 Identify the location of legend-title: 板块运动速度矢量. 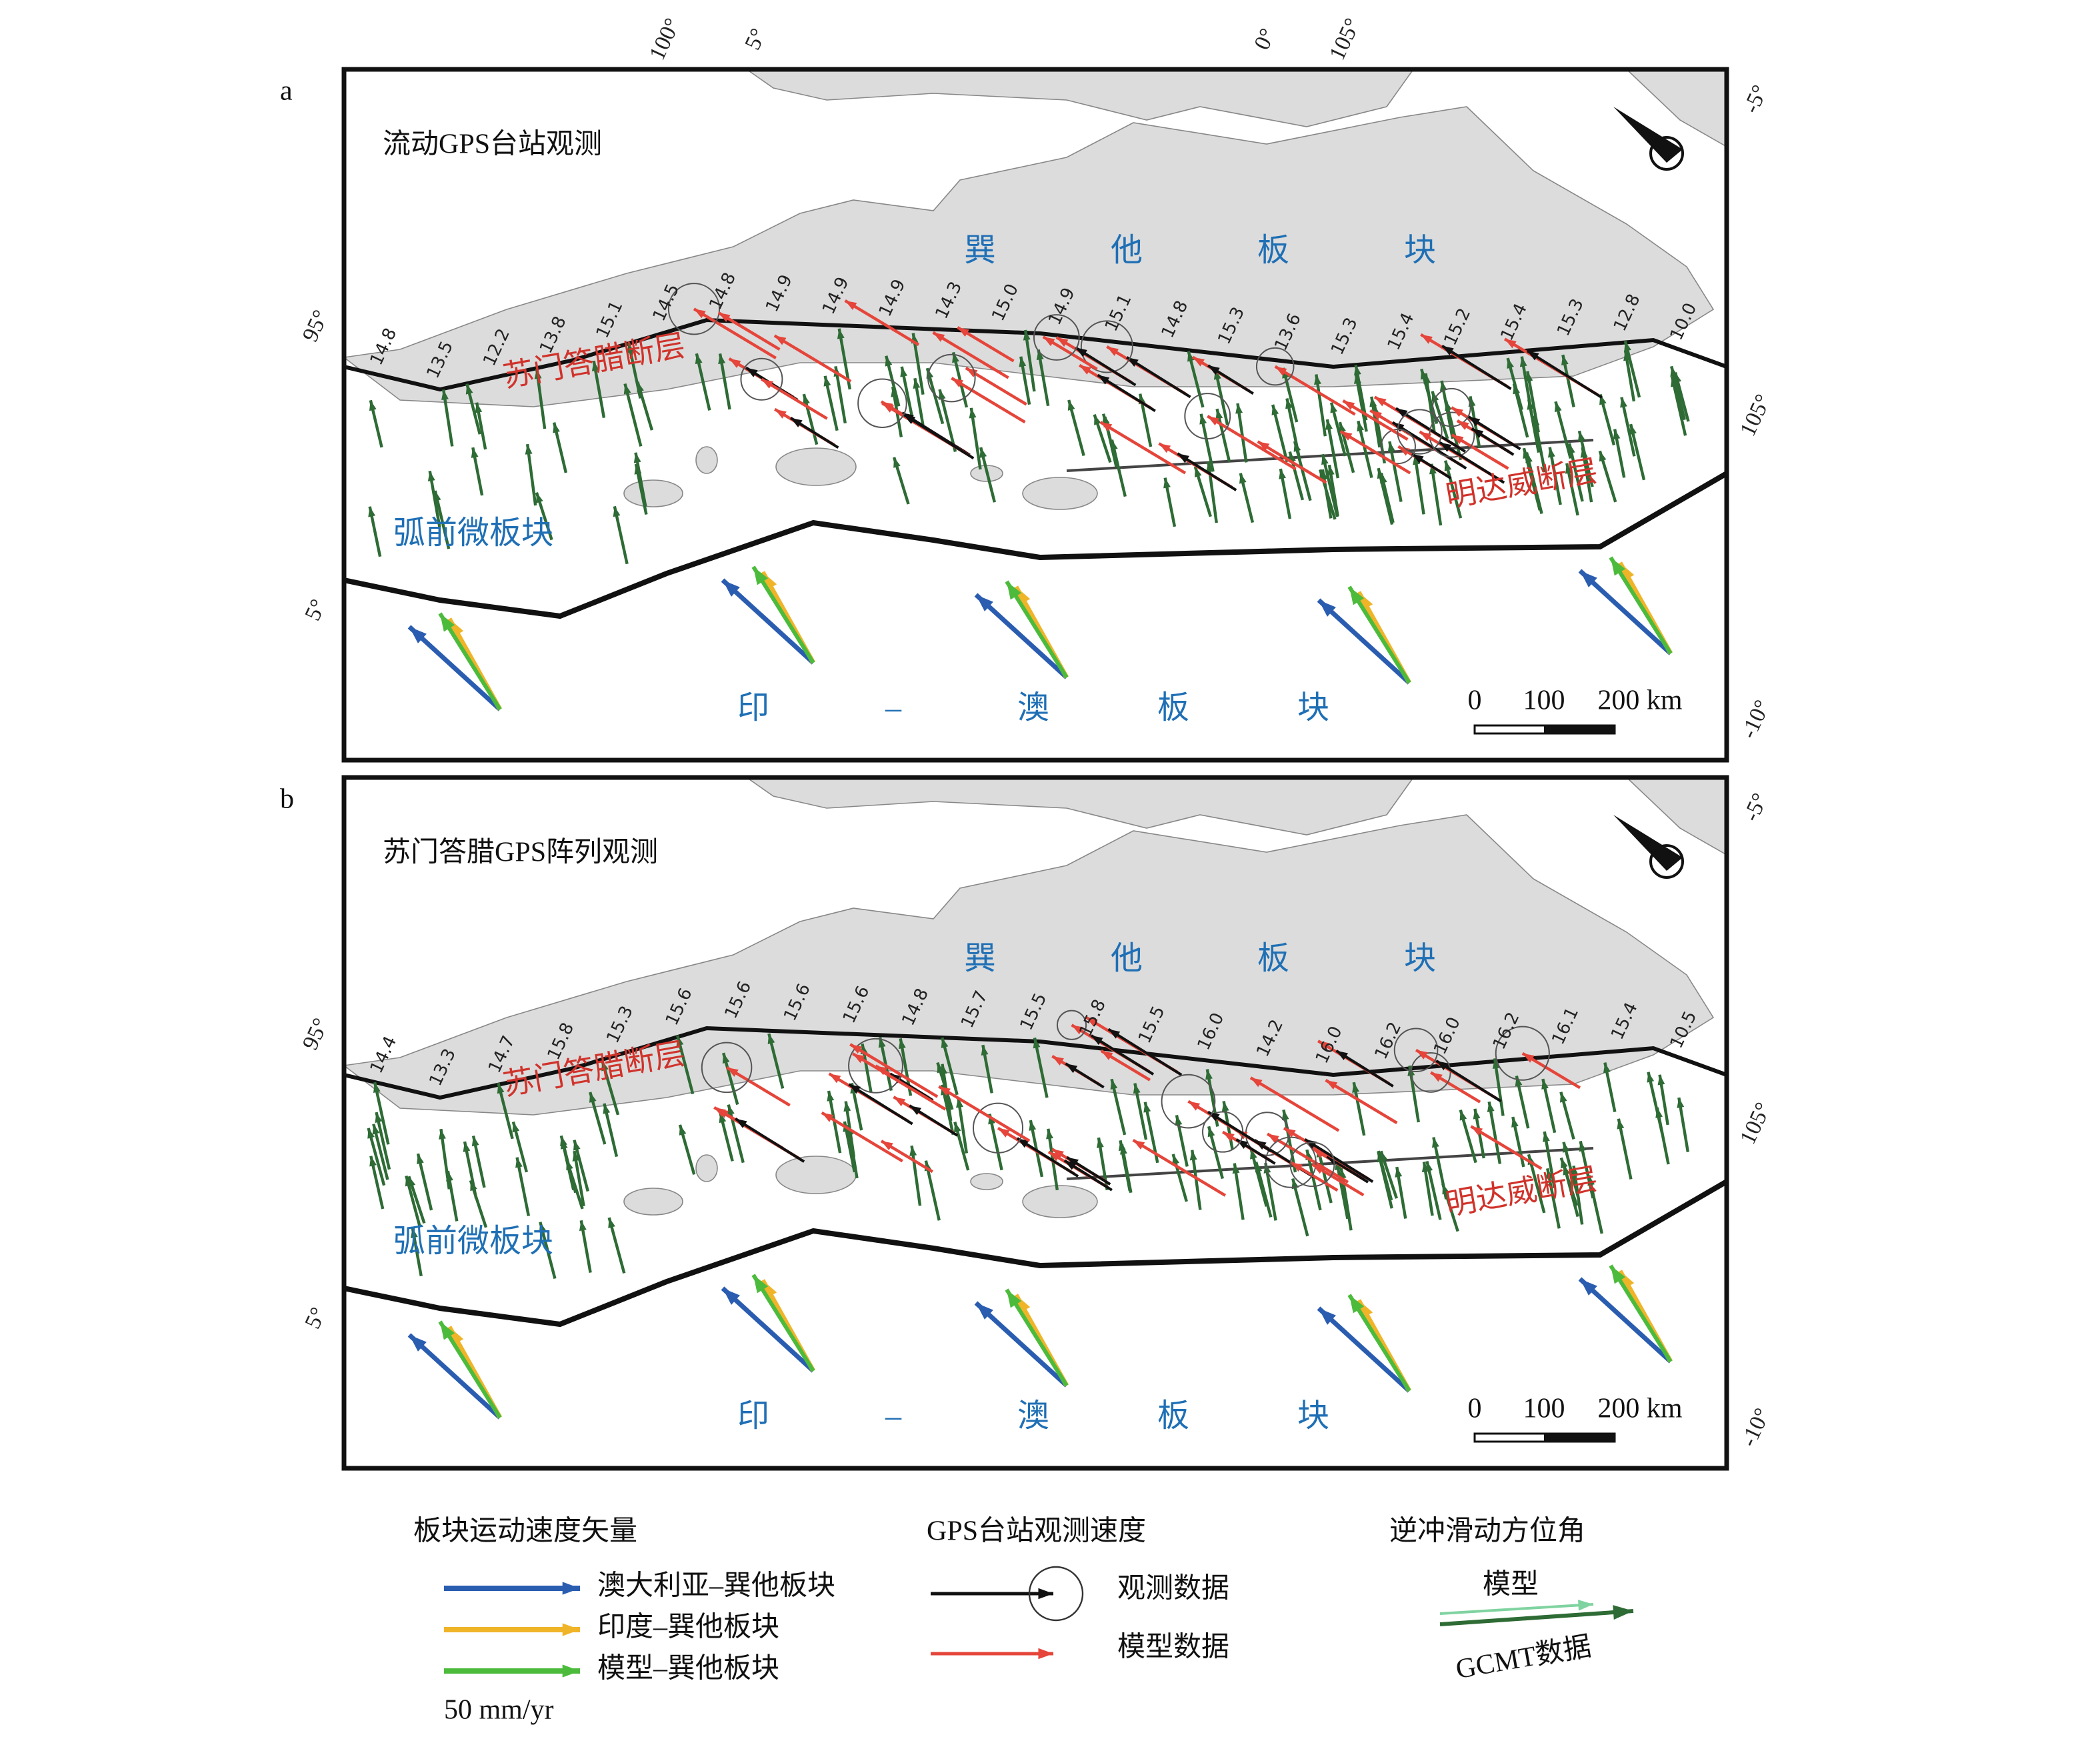
(525, 1531).